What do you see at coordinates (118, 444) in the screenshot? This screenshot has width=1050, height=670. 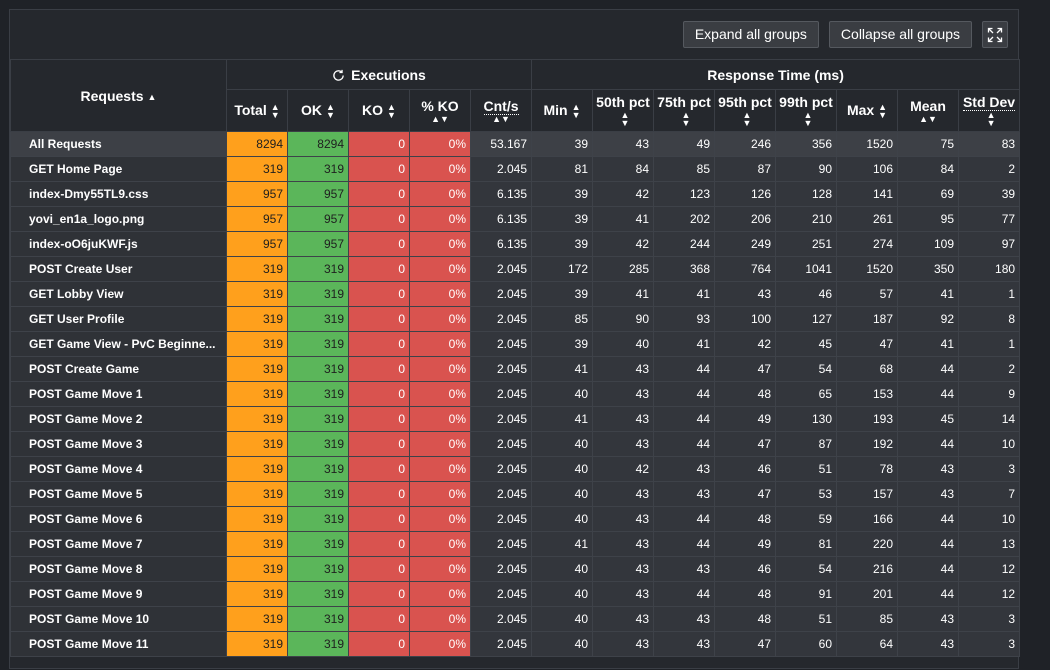 I see `cell-request-name: POST Game Move 3` at bounding box center [118, 444].